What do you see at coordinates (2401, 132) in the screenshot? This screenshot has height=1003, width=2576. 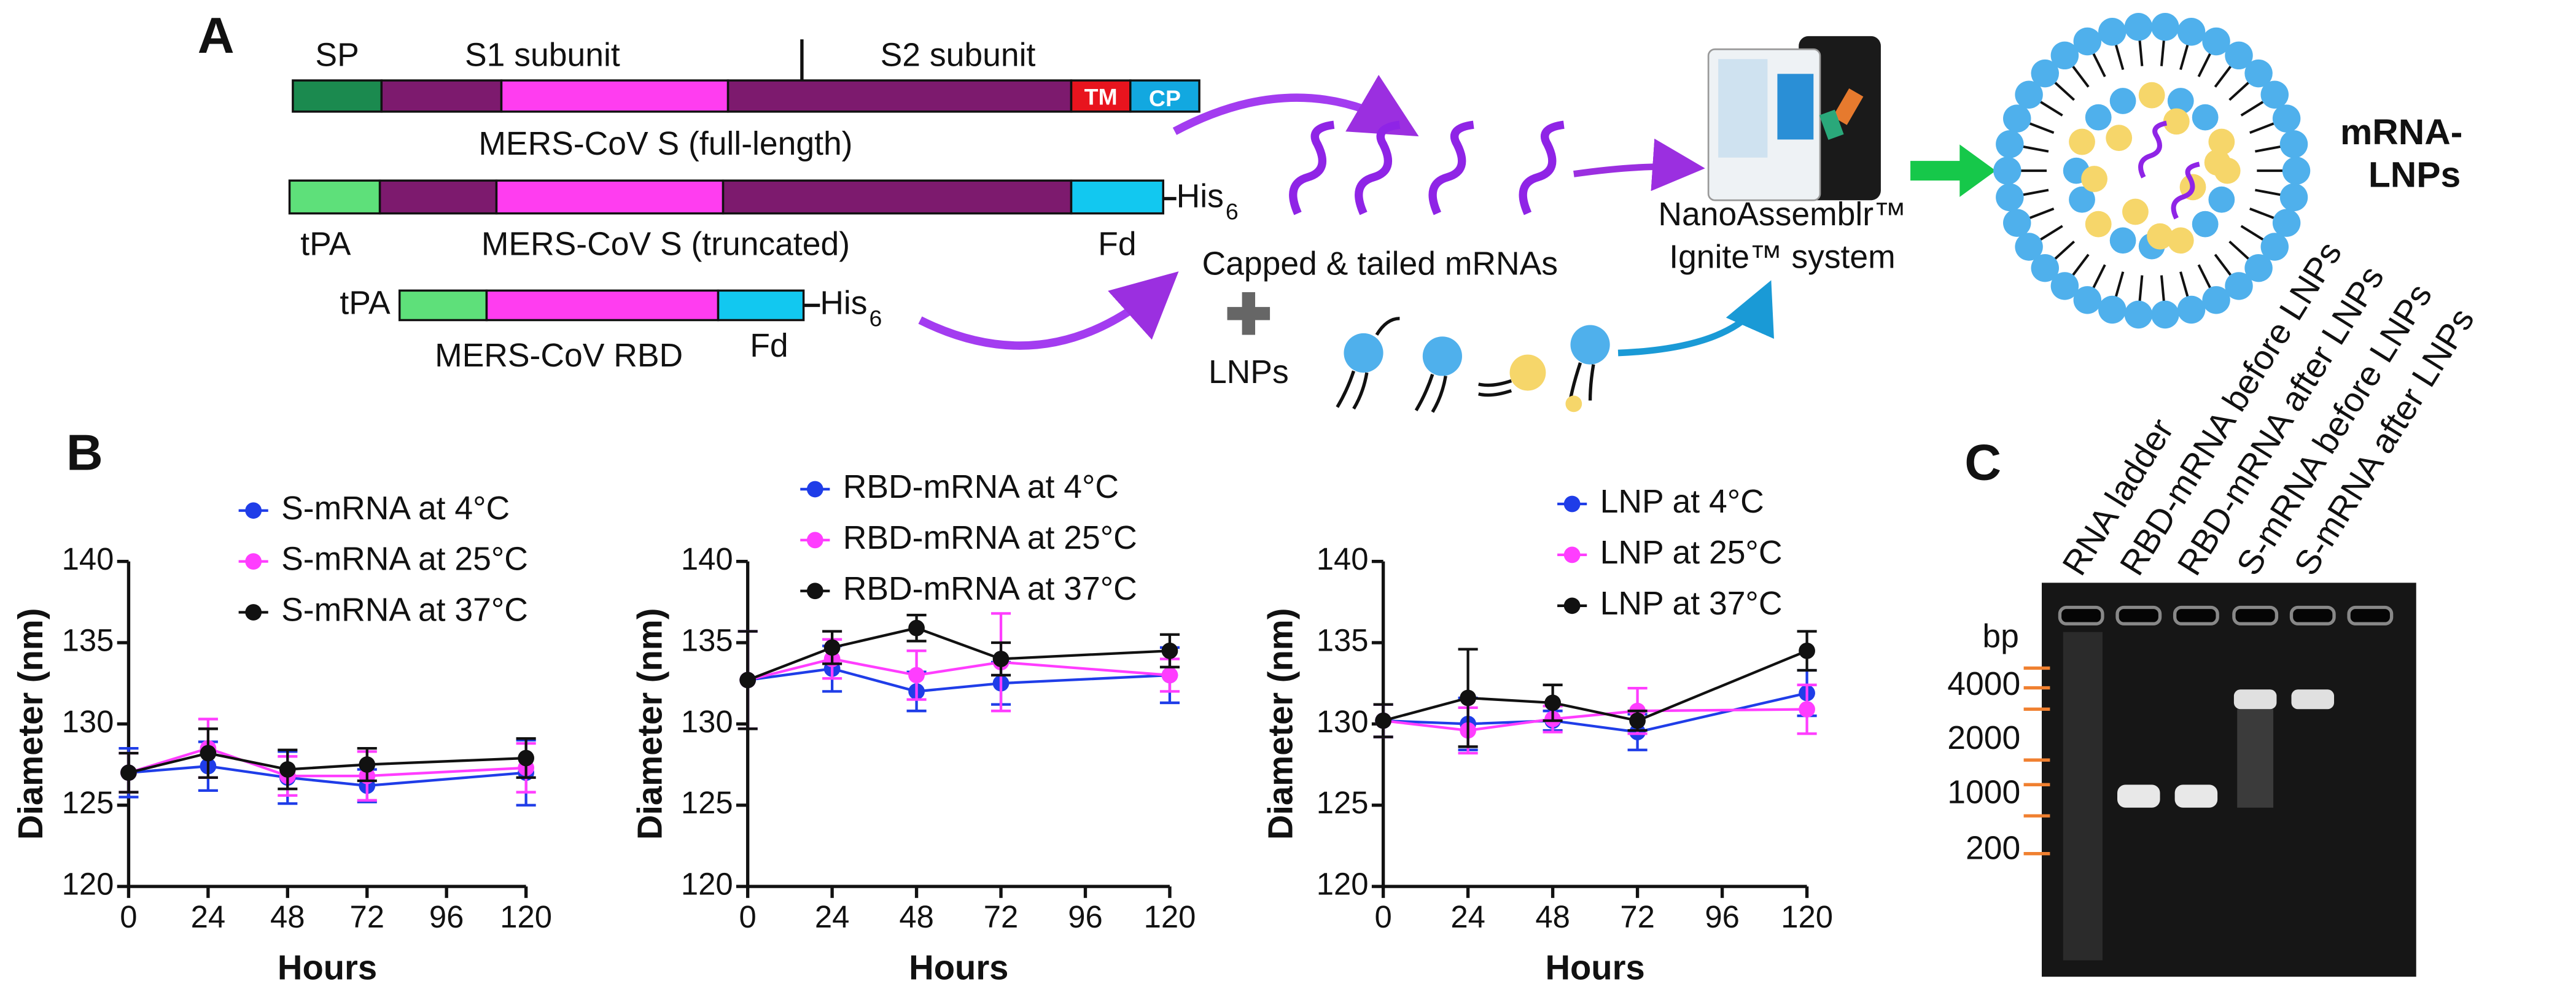 I see `product-label: mRNA-` at bounding box center [2401, 132].